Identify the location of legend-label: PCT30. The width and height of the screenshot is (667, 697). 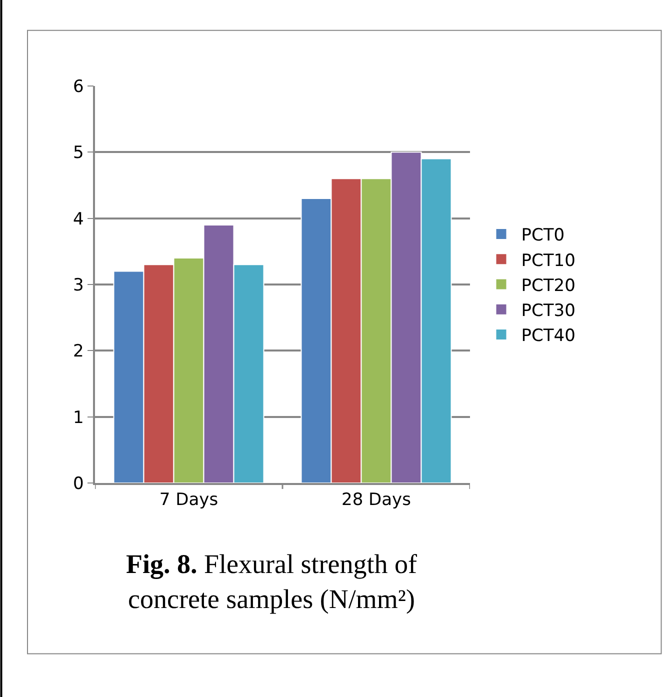
(548, 310).